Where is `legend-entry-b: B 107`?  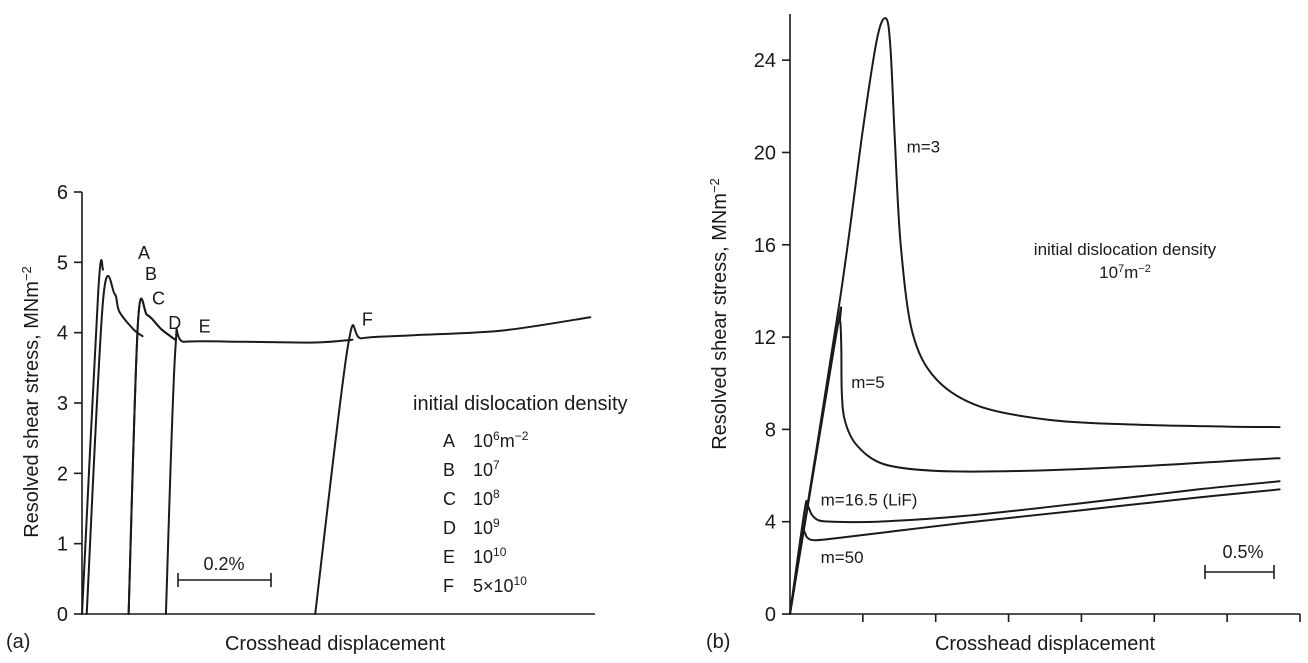 legend-entry-b: B 107 is located at coordinates (471, 469).